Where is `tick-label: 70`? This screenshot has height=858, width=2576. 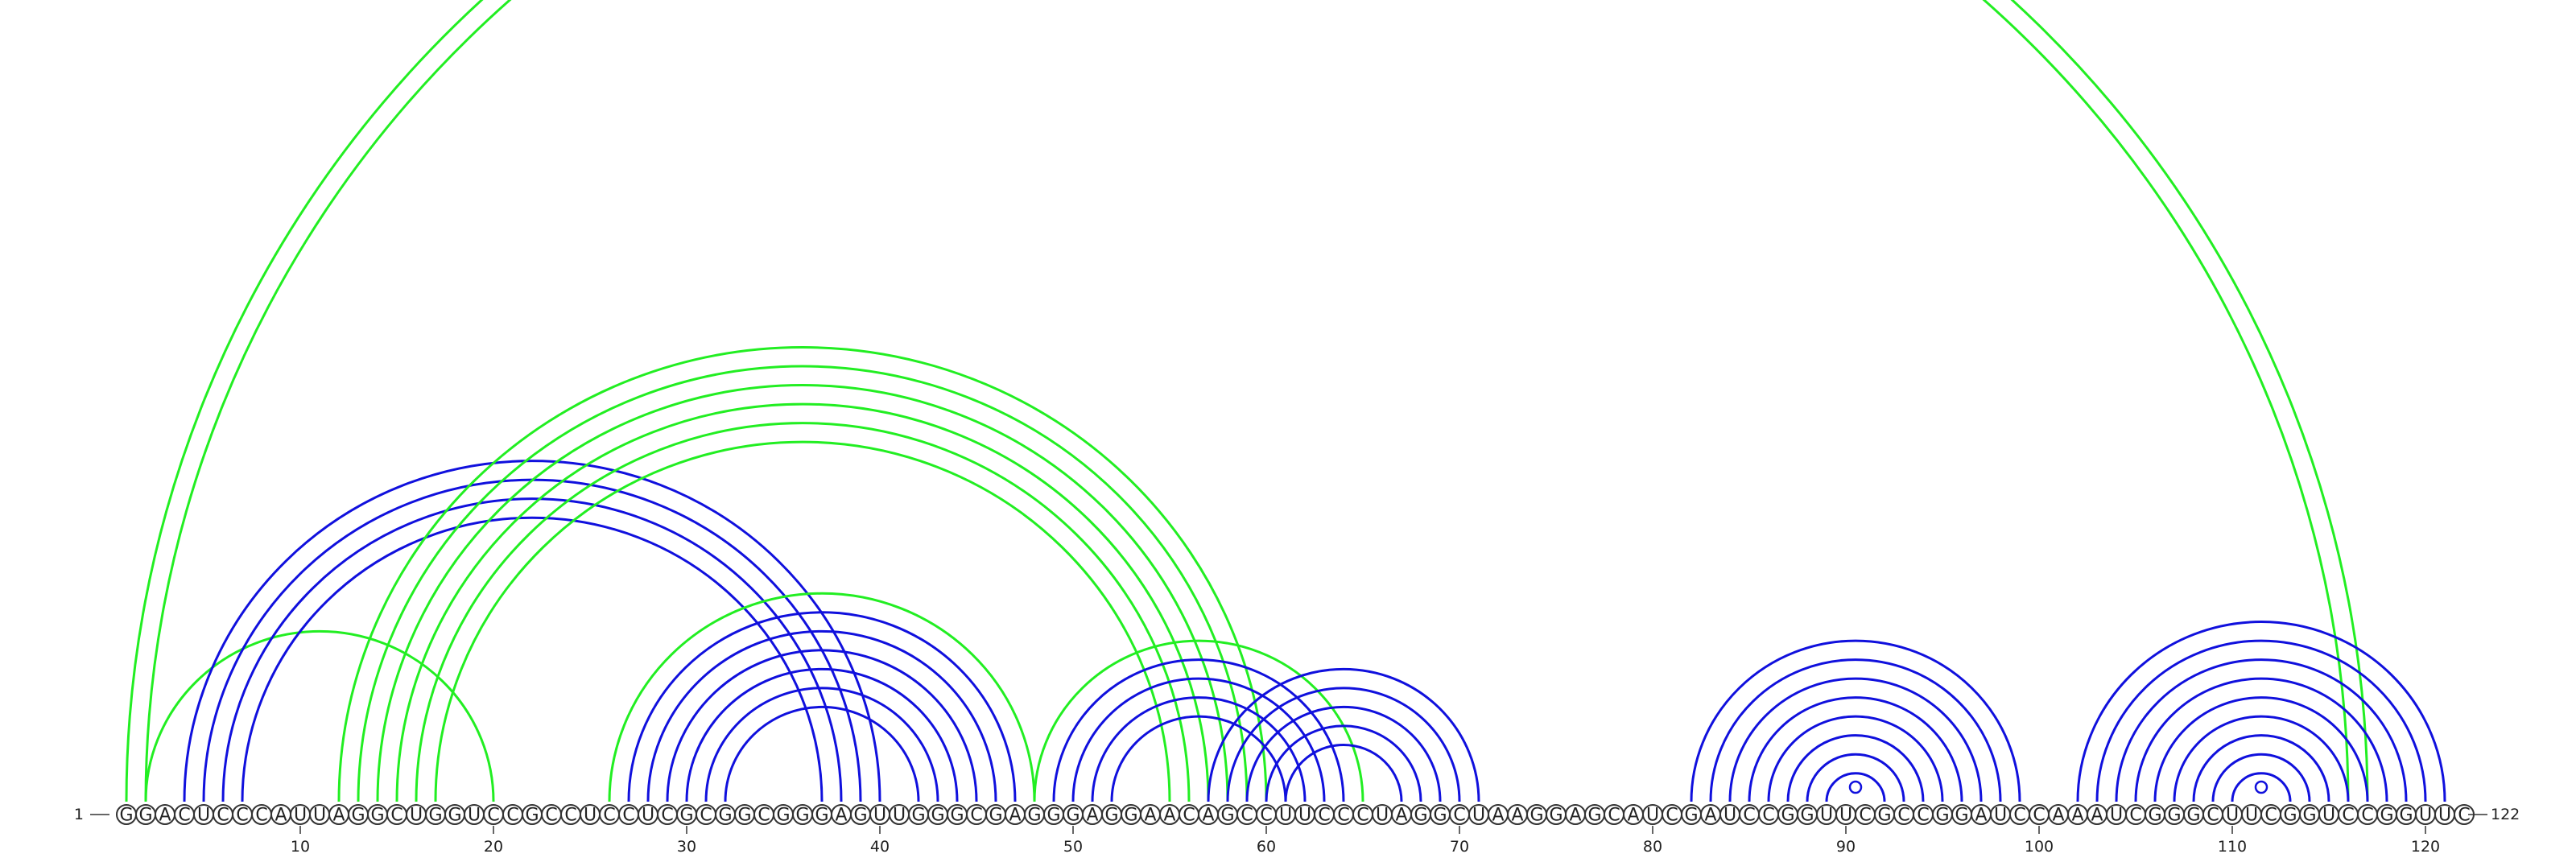
tick-label: 70 is located at coordinates (1459, 847).